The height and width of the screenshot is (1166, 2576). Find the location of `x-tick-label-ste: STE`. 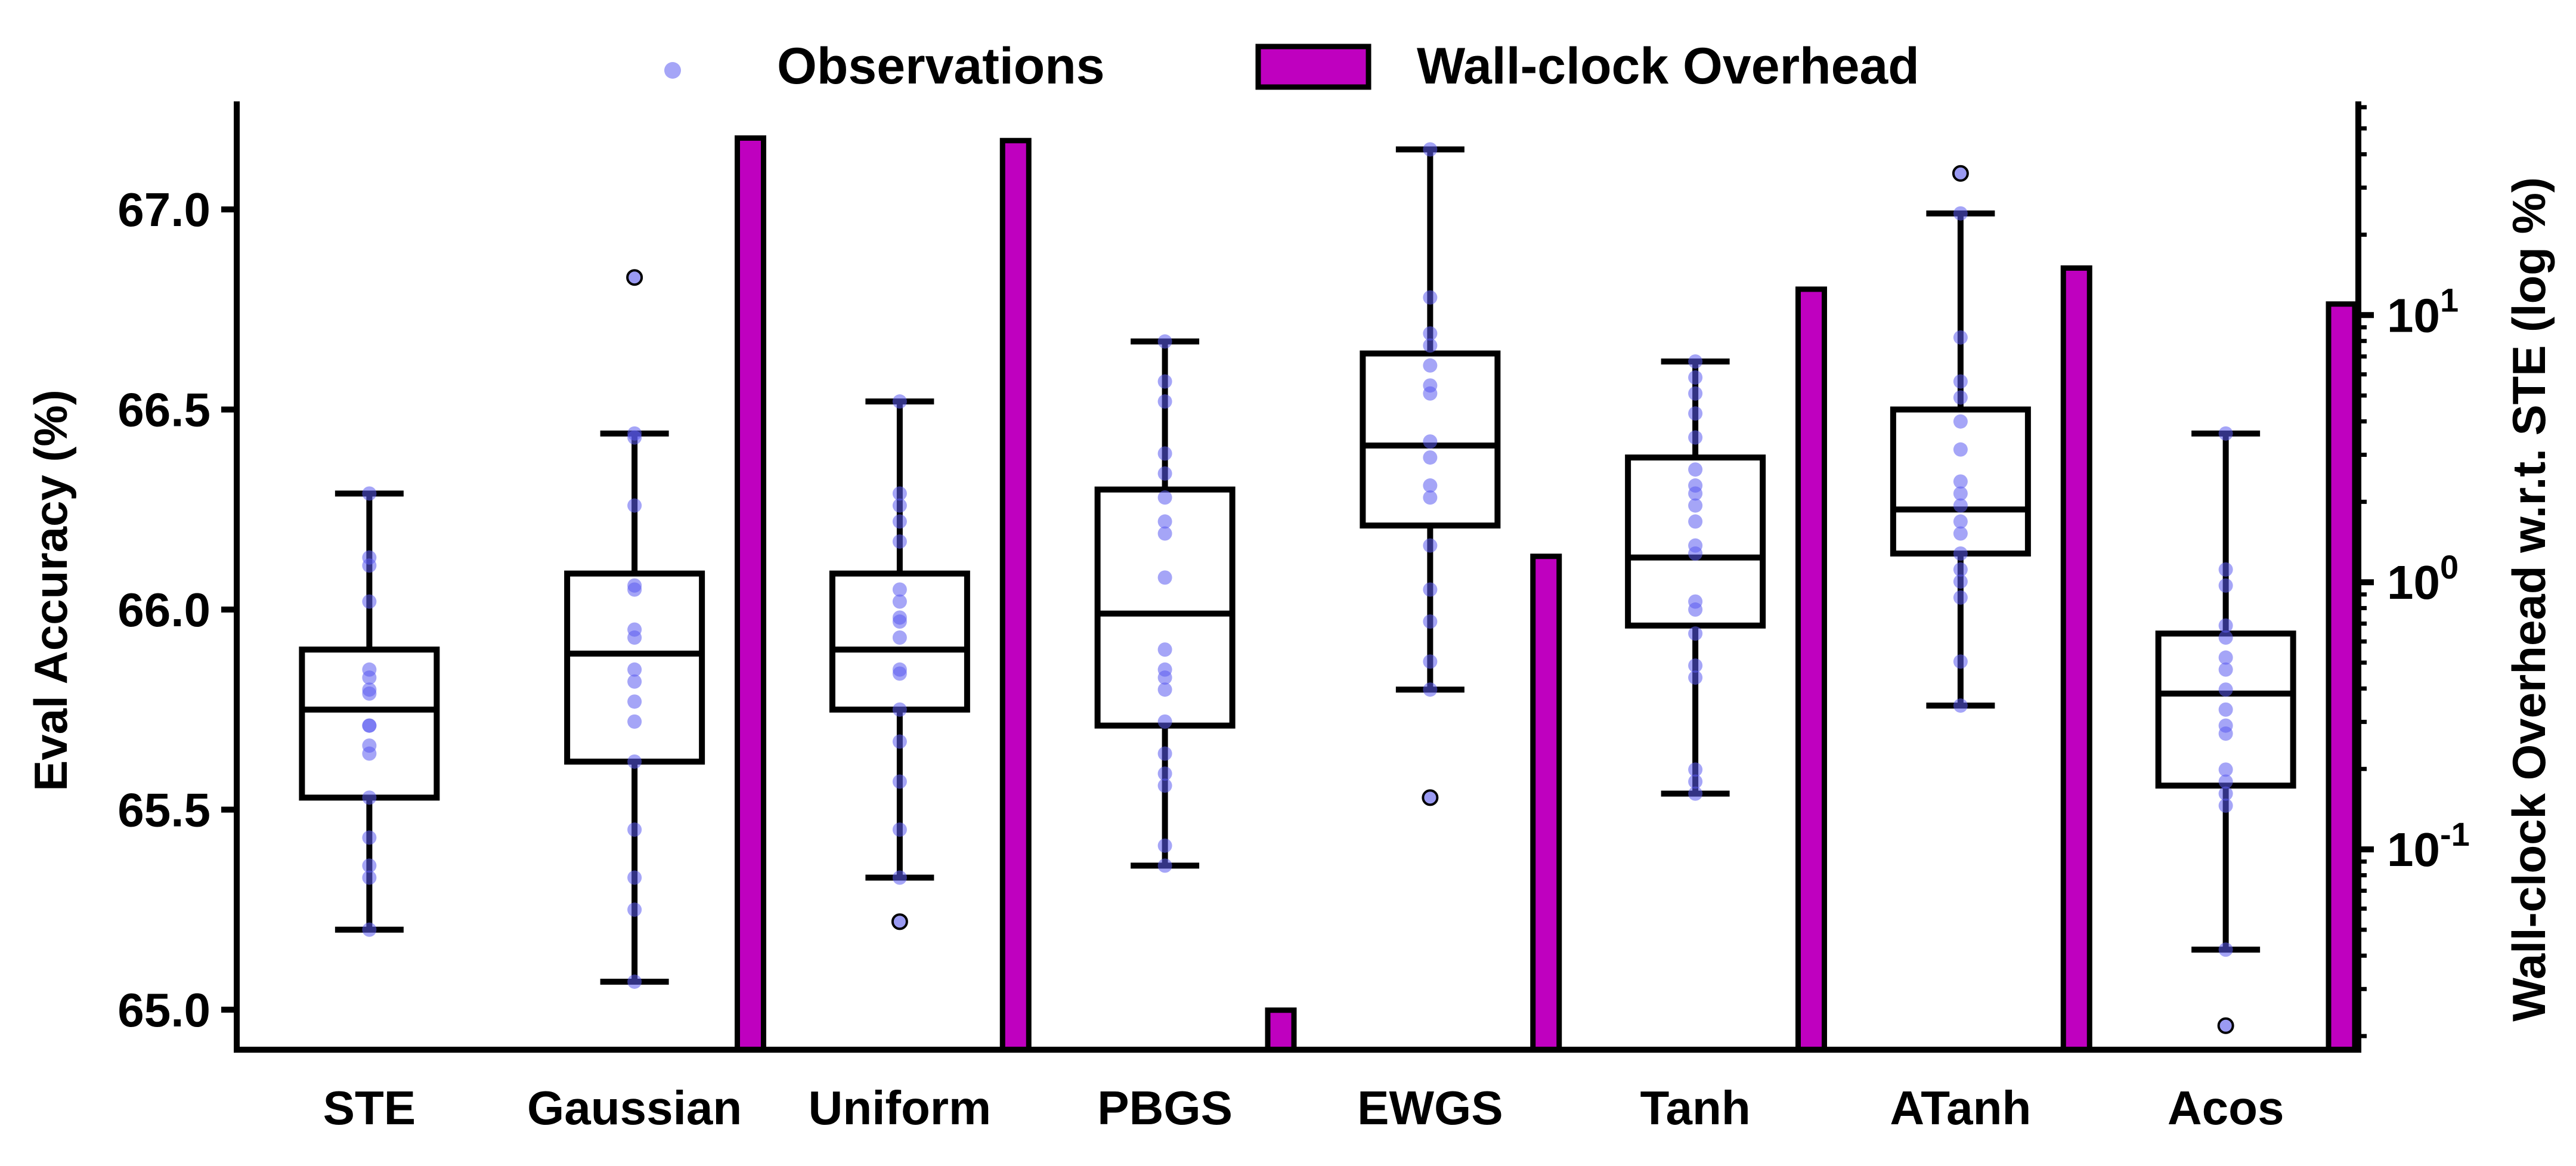

x-tick-label-ste: STE is located at coordinates (369, 1107).